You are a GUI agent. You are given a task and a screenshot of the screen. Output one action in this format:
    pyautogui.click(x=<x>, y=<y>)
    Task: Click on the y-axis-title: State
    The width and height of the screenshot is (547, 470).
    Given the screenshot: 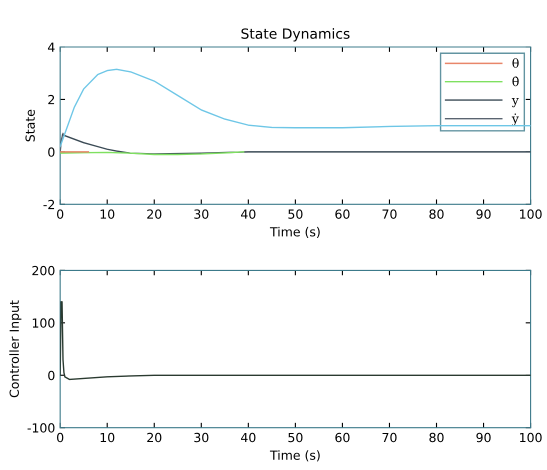 What is the action you would take?
    pyautogui.click(x=30, y=126)
    